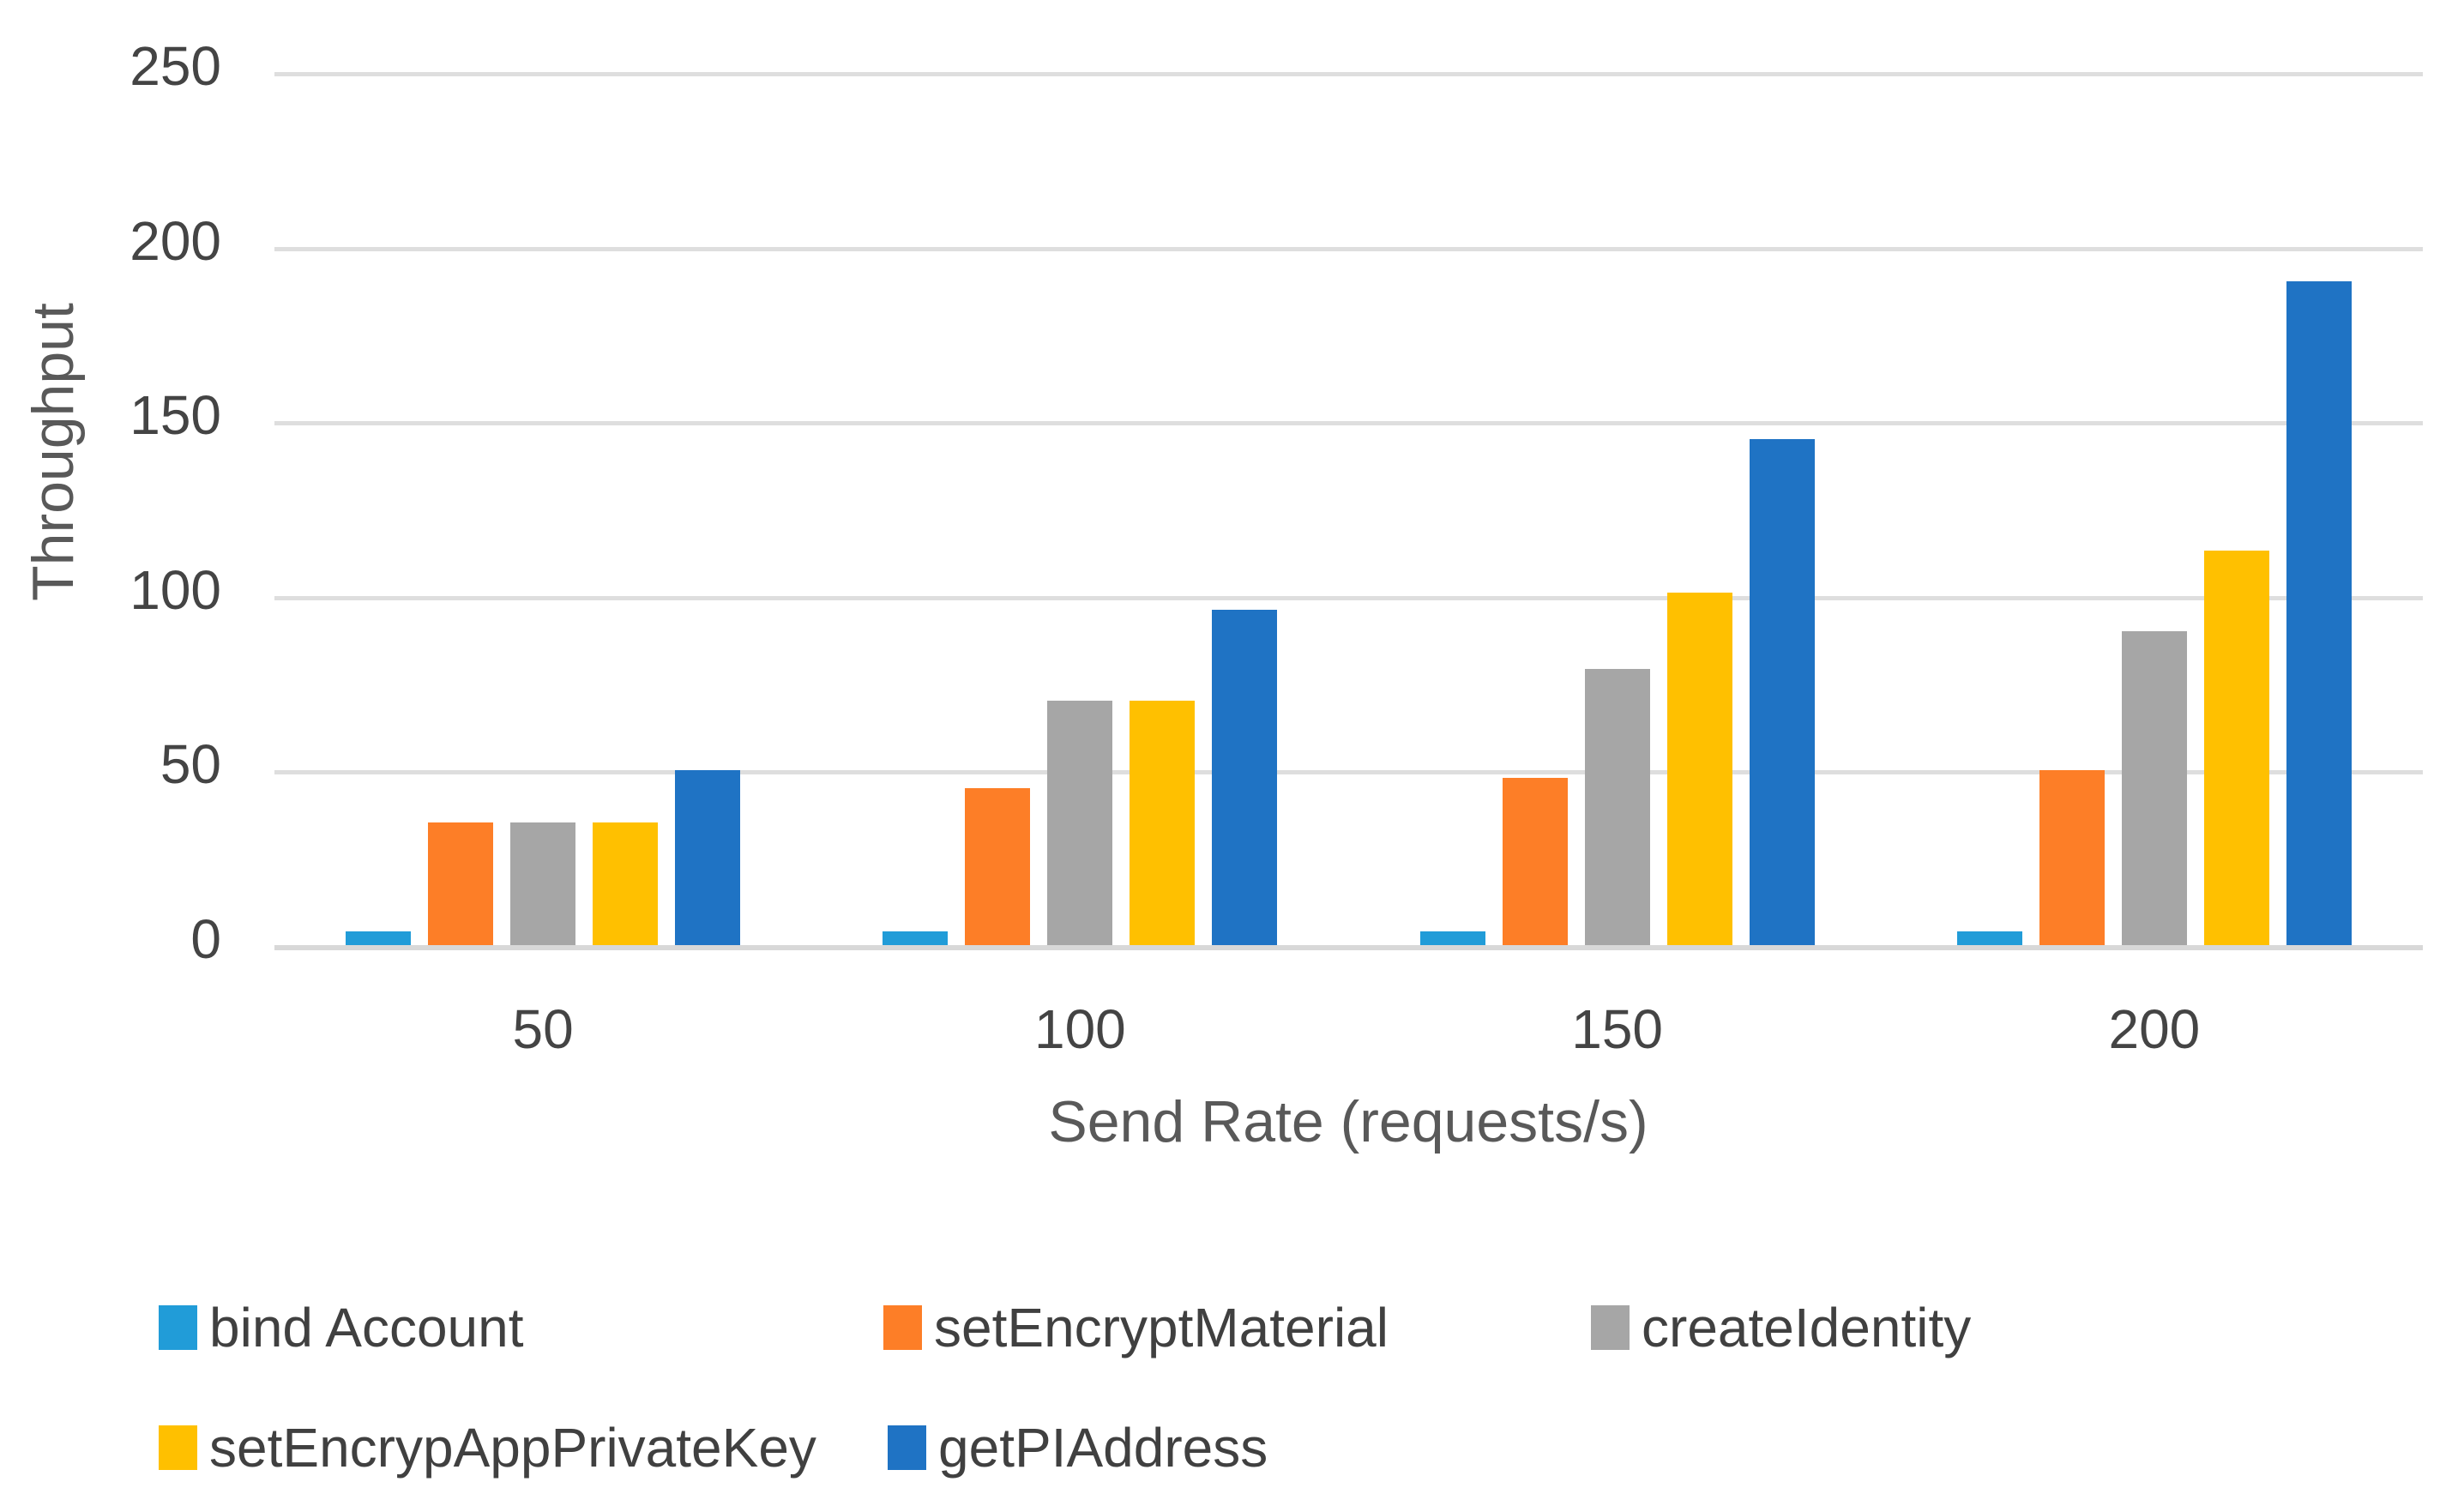 This screenshot has height=1512, width=2452. Describe the element at coordinates (205, 939) in the screenshot. I see `y-tick-label: 0` at that location.